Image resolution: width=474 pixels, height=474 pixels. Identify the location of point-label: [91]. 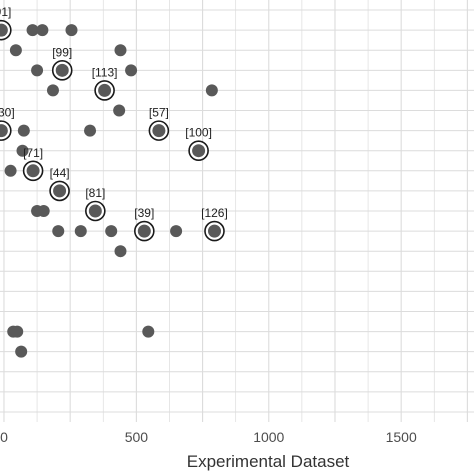
(5, 12).